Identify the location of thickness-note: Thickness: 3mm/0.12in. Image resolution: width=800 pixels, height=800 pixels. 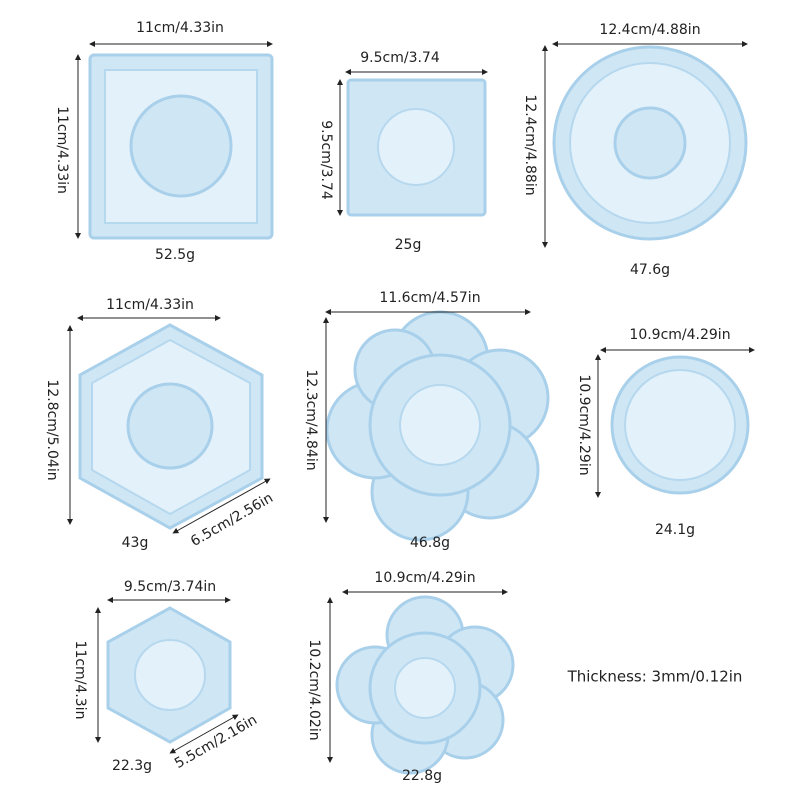
(655, 677).